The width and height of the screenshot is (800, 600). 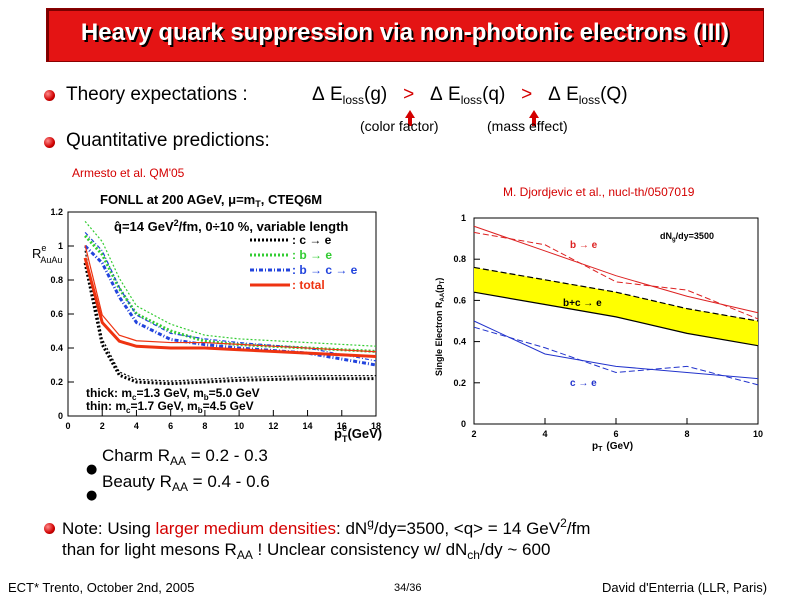 What do you see at coordinates (101, 587) in the screenshot?
I see `footer-venue: ECT* Trento, October 2nd, 2005` at bounding box center [101, 587].